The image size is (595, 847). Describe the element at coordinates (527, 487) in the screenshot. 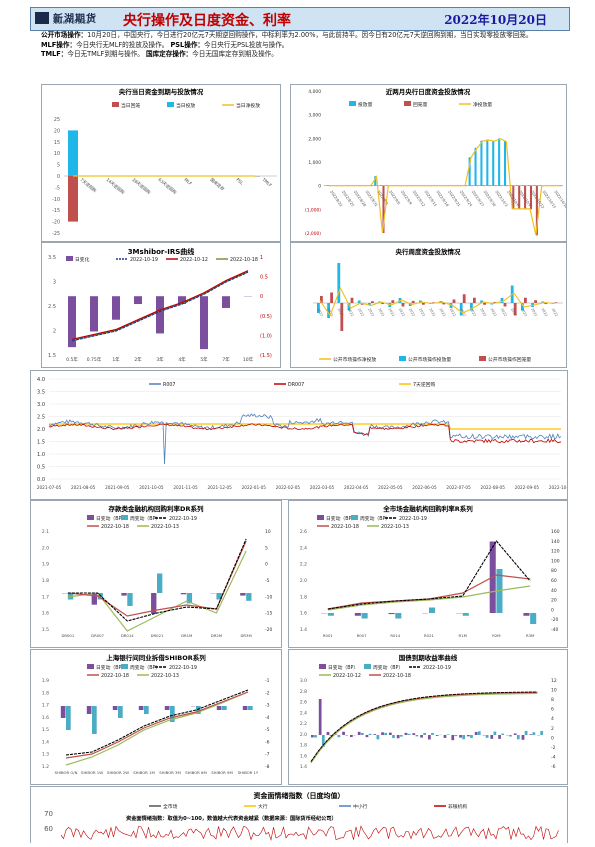

I see `x-tick-label: 2022-09-05` at that location.